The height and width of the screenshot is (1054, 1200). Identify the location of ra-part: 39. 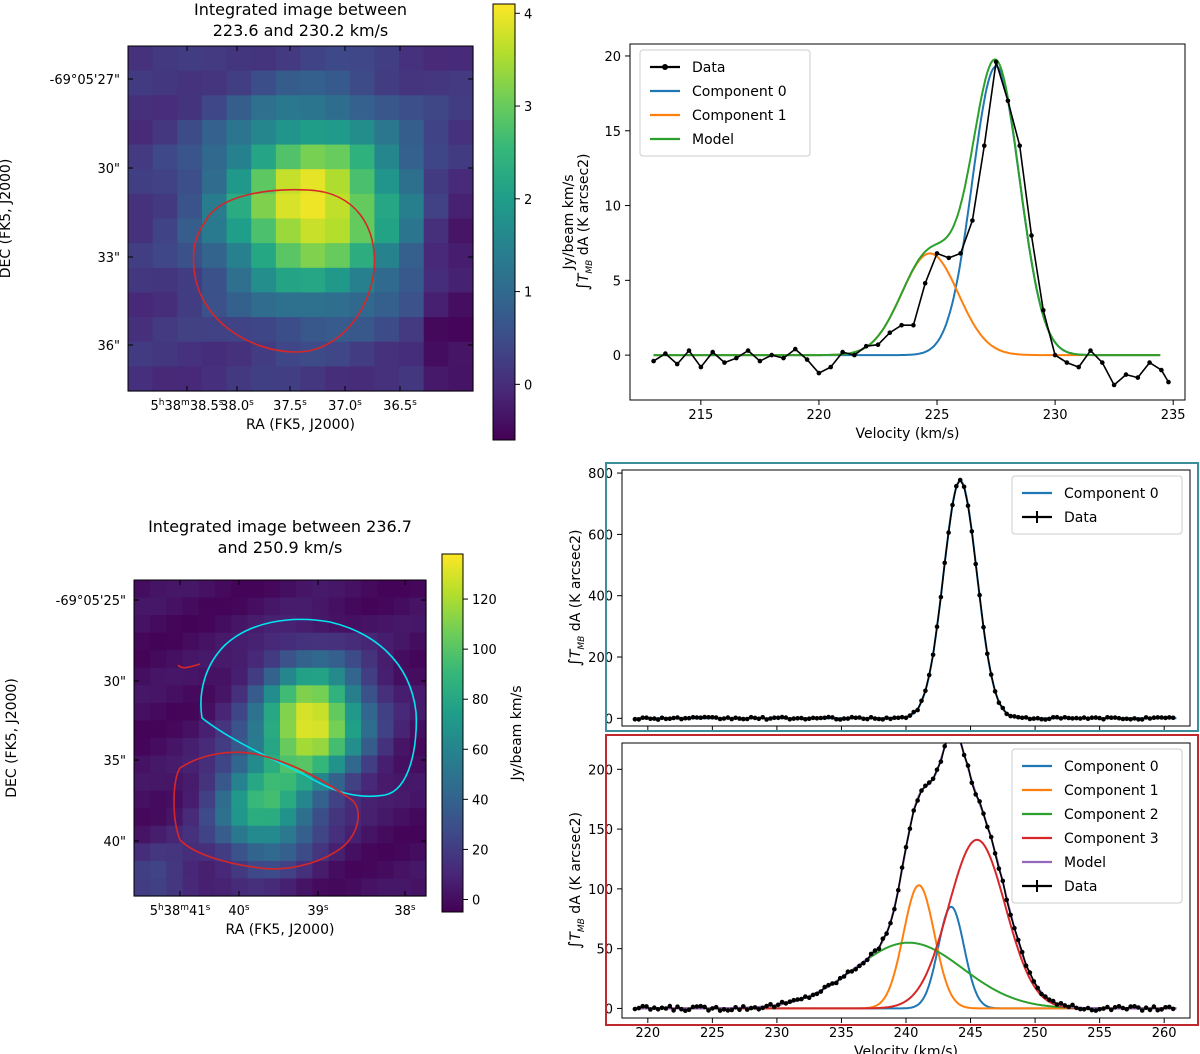
(315, 911).